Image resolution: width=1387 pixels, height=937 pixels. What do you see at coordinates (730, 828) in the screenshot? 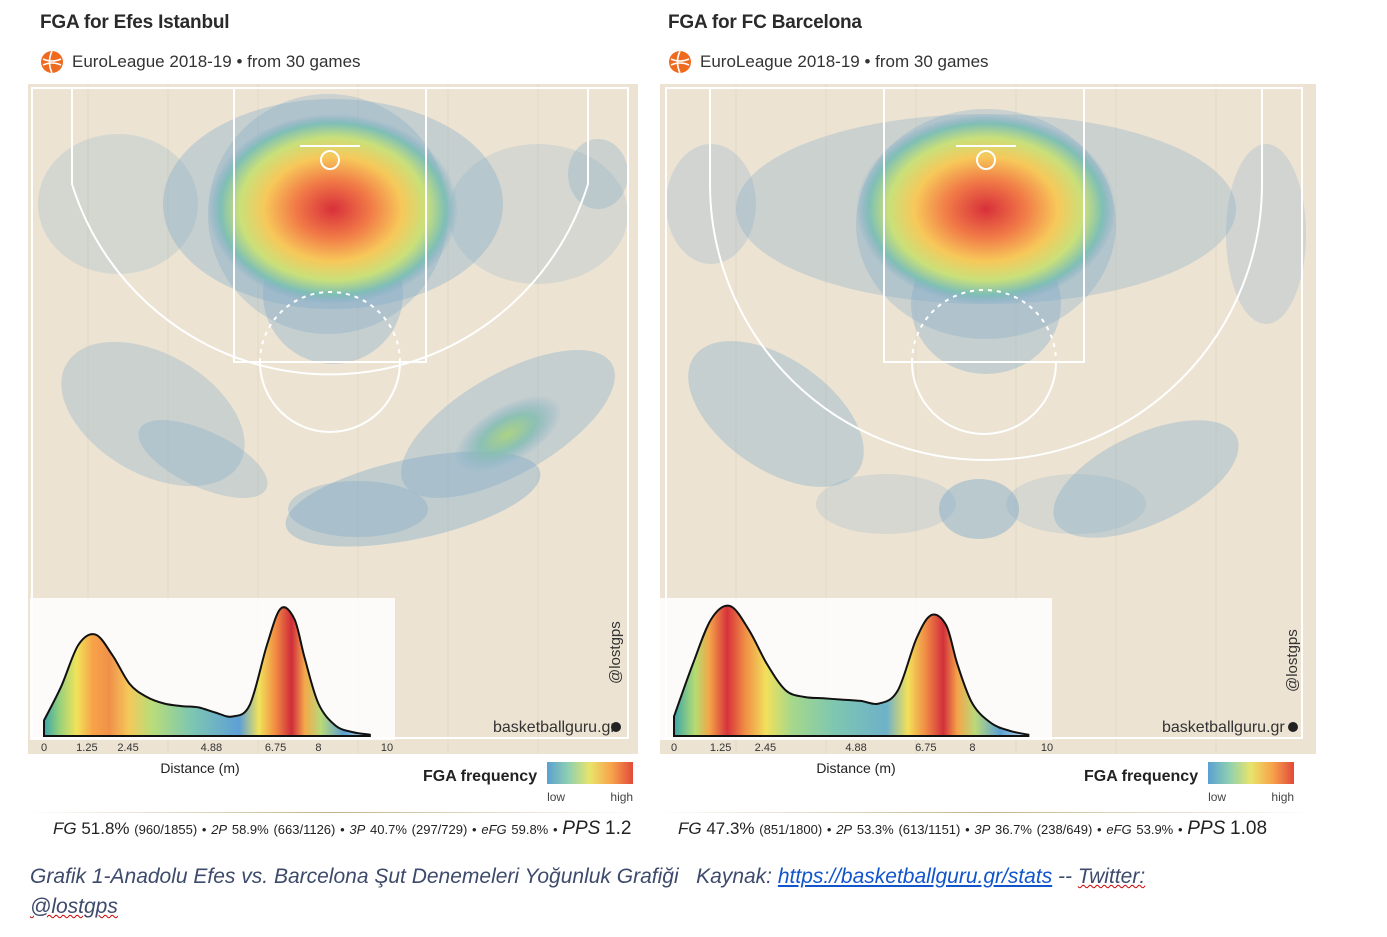
I see `fg-pct: 47.3%` at bounding box center [730, 828].